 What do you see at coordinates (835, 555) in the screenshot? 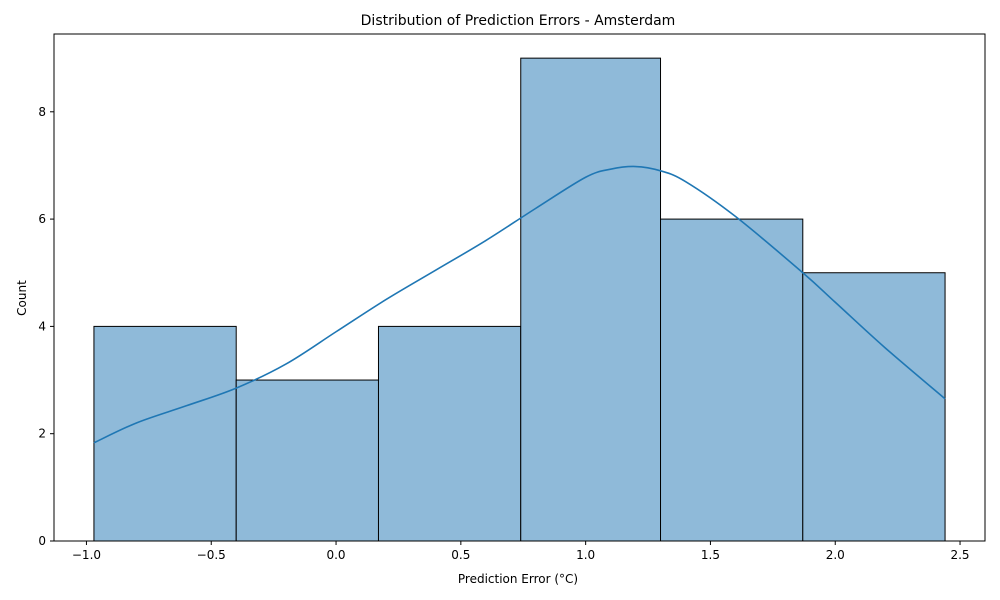
I see `x-tick-label: 2.0` at bounding box center [835, 555].